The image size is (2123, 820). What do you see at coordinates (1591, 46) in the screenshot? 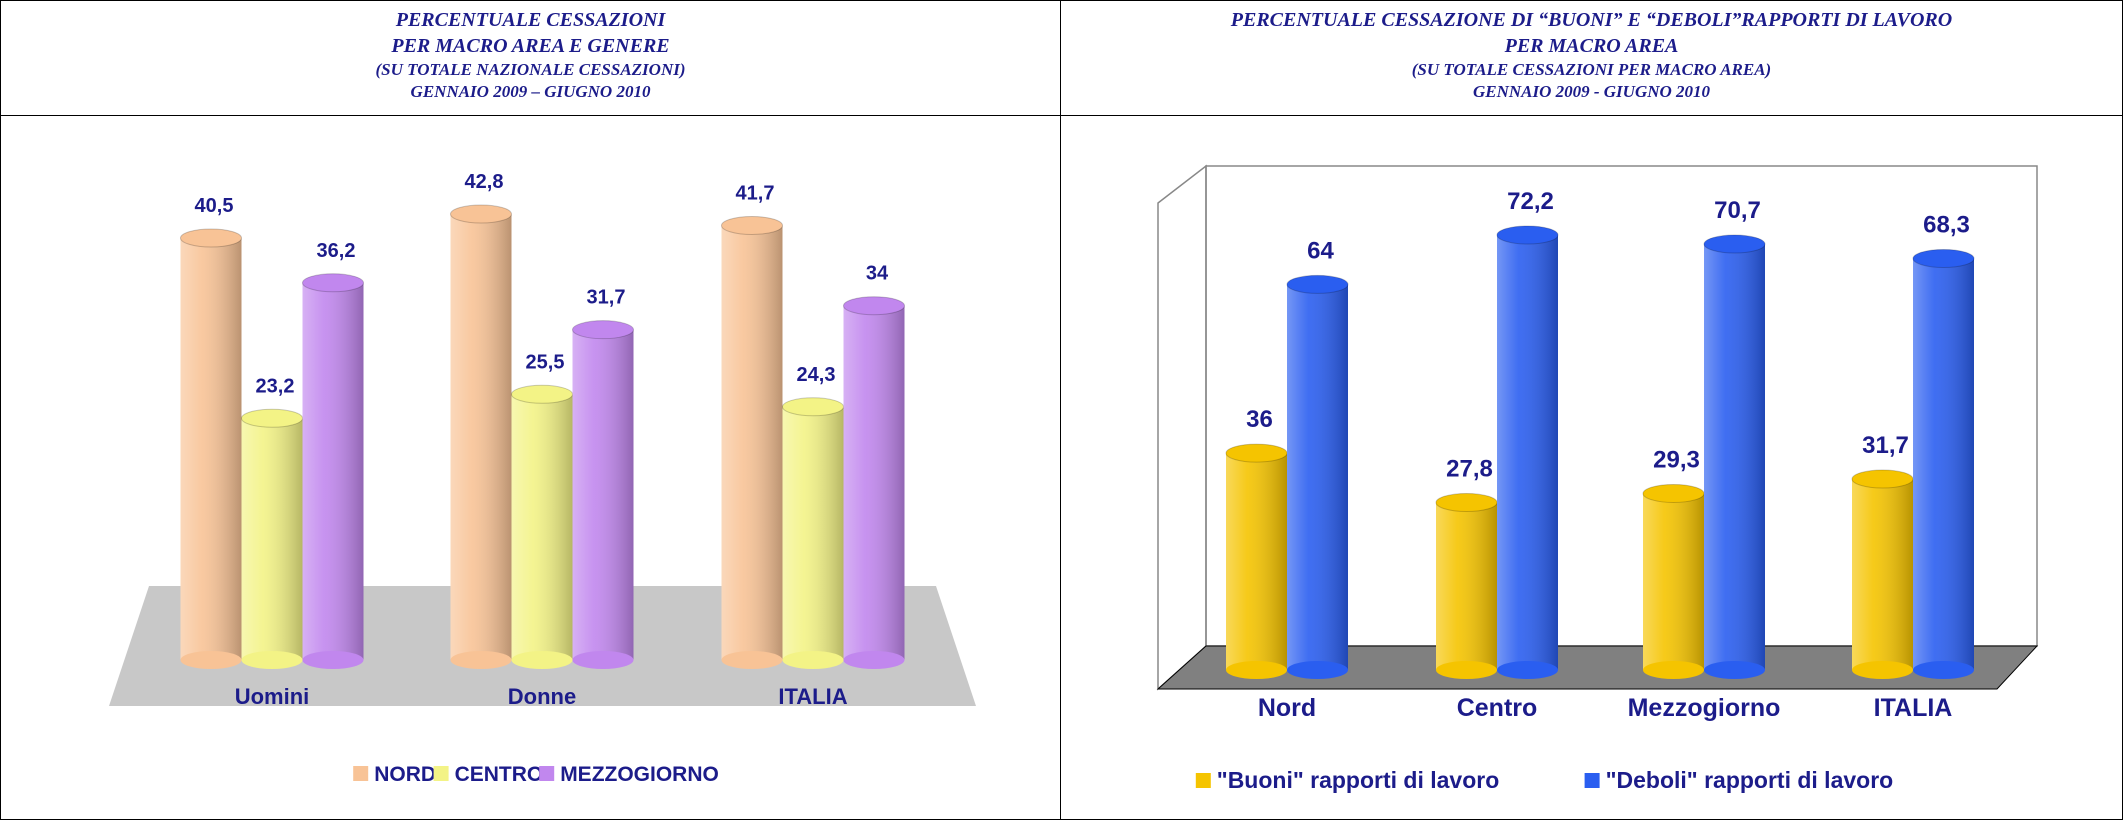
I see `title-line: PER MACRO AREA` at bounding box center [1591, 46].